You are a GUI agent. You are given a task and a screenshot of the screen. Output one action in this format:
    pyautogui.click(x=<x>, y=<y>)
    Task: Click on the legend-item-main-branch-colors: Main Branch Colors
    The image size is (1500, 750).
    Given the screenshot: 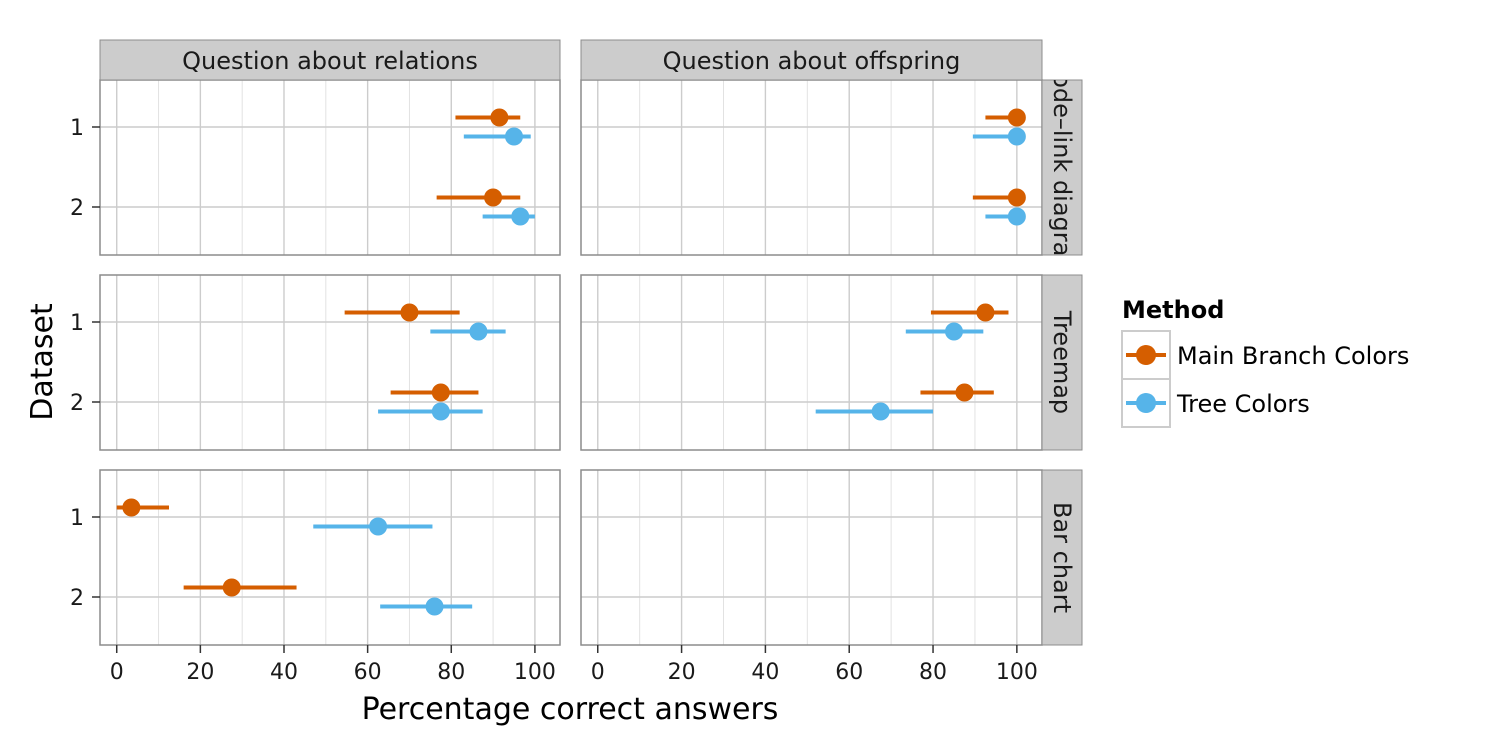 What is the action you would take?
    pyautogui.click(x=1265, y=355)
    